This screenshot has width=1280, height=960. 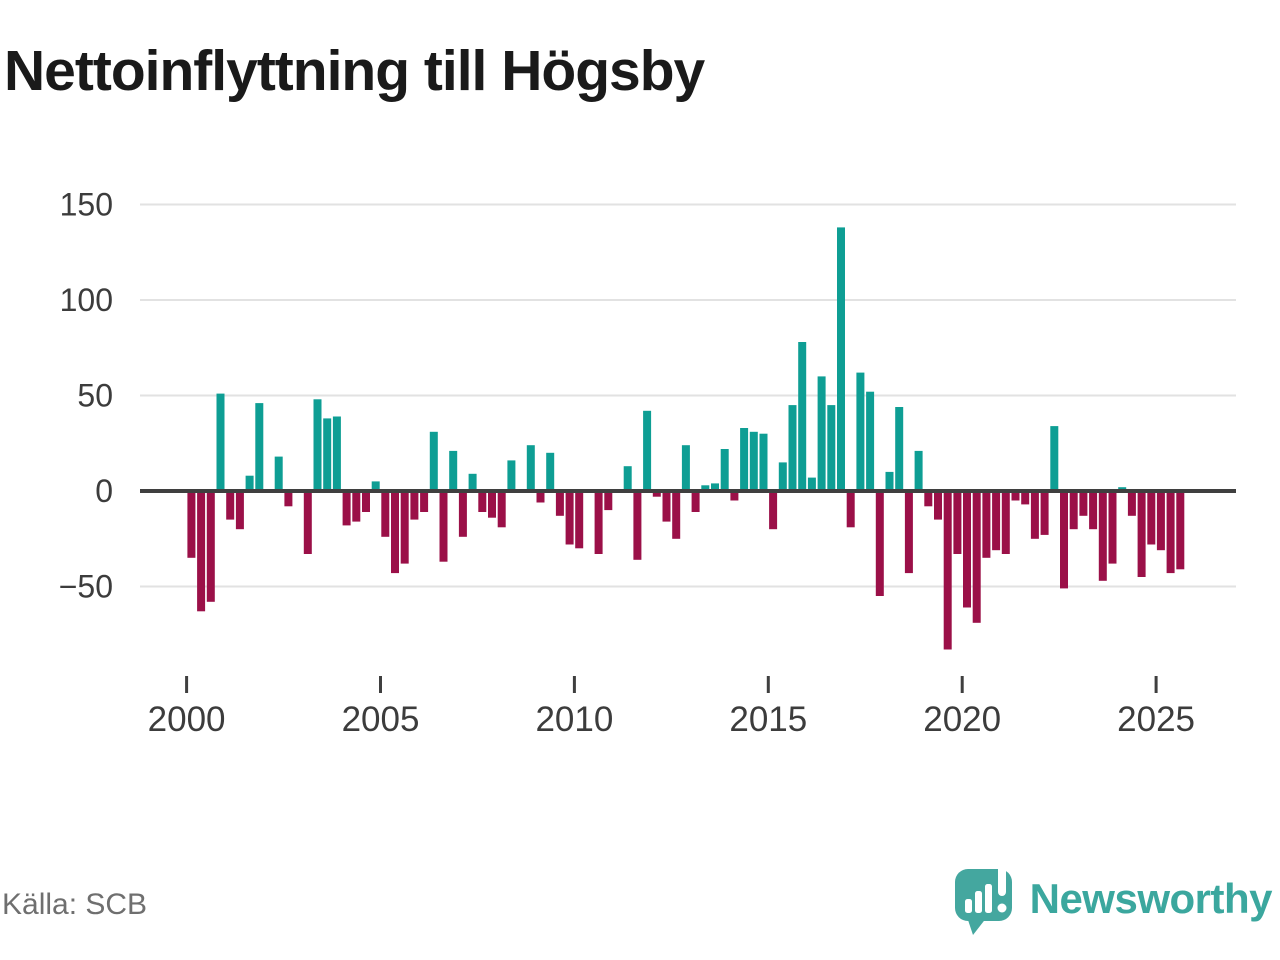 What do you see at coordinates (579, 520) in the screenshot?
I see `bar-2010-q1` at bounding box center [579, 520].